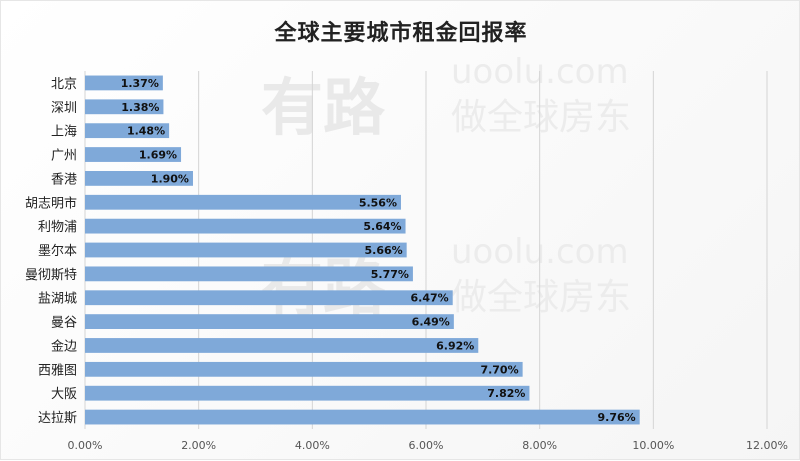 This screenshot has width=800, height=461. I want to click on x-tick-label: 0.00%, so click(85, 445).